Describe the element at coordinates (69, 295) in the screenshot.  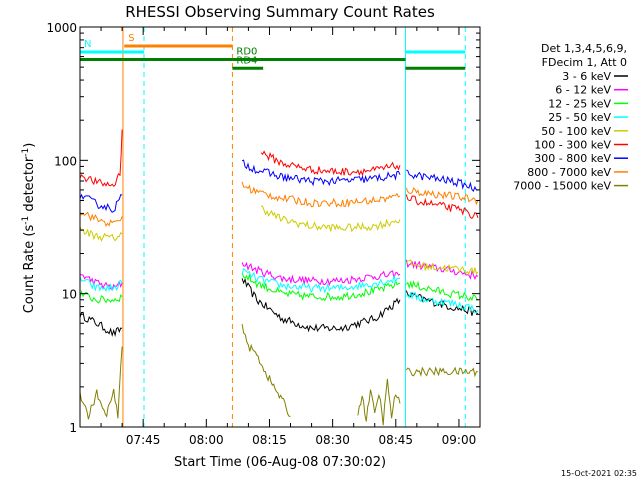
I see `y-tick-label-1: 10` at that location.